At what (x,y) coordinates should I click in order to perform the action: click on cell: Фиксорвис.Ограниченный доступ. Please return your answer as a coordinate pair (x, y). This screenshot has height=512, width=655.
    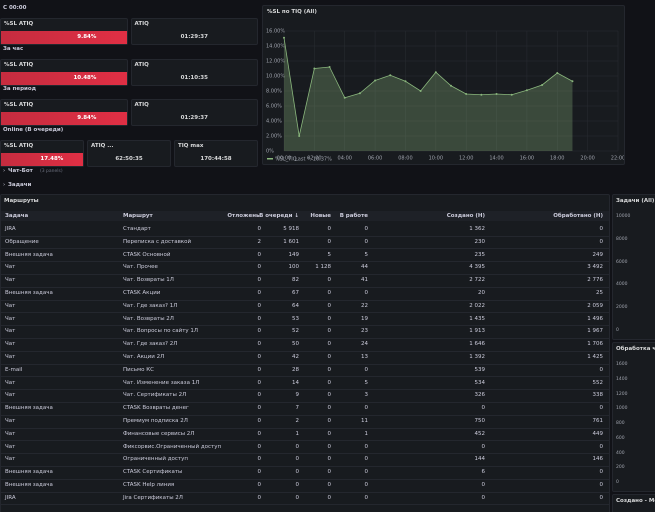
    Looking at the image, I should click on (172, 446).